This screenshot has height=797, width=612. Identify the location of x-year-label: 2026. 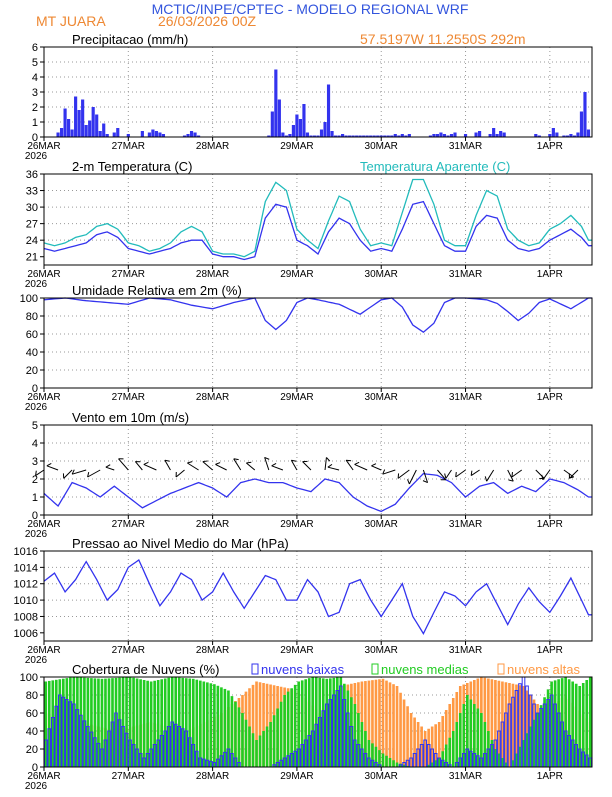
(36, 156).